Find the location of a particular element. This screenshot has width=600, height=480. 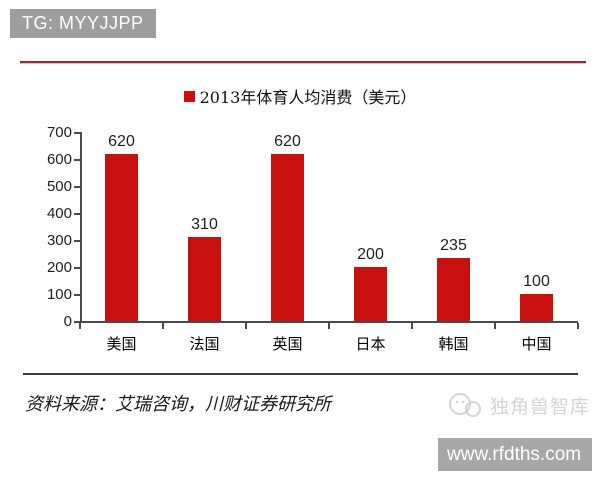

bar-value-label: 310 is located at coordinates (204, 225).